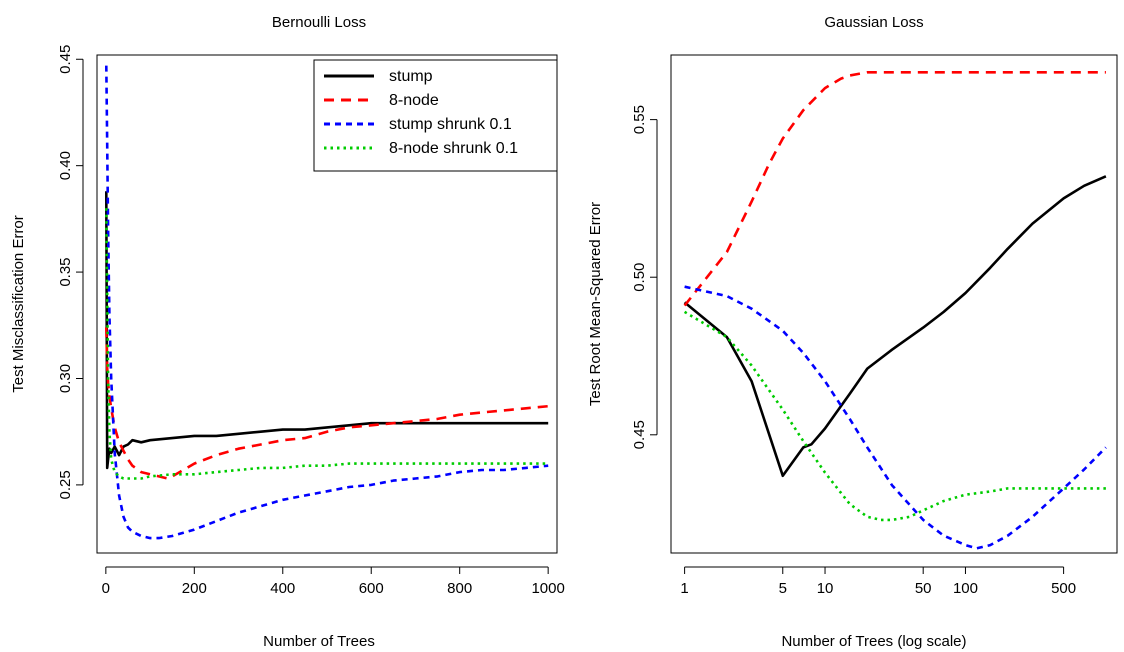 Image resolution: width=1124 pixels, height=652 pixels. I want to click on y-axis-label: Test Misclassification Error, so click(18, 304).